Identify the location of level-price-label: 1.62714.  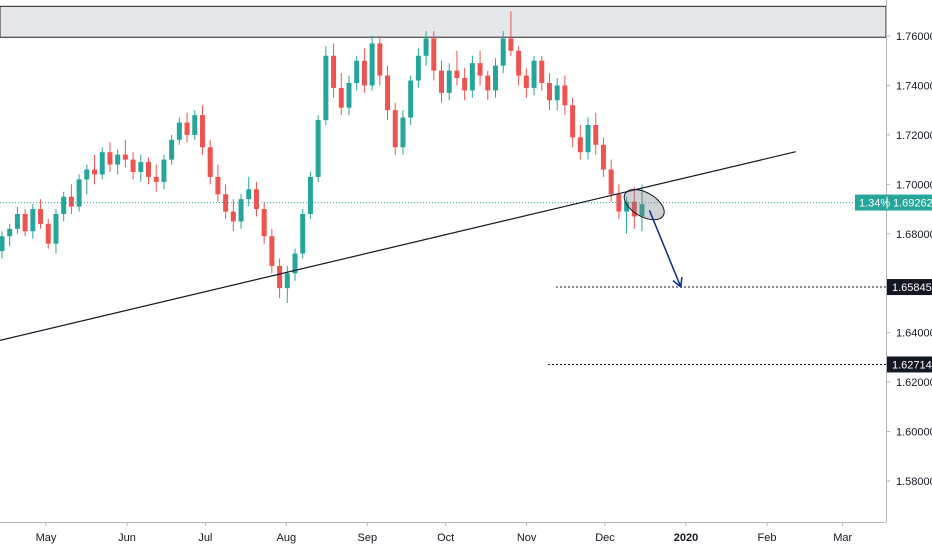
(912, 365).